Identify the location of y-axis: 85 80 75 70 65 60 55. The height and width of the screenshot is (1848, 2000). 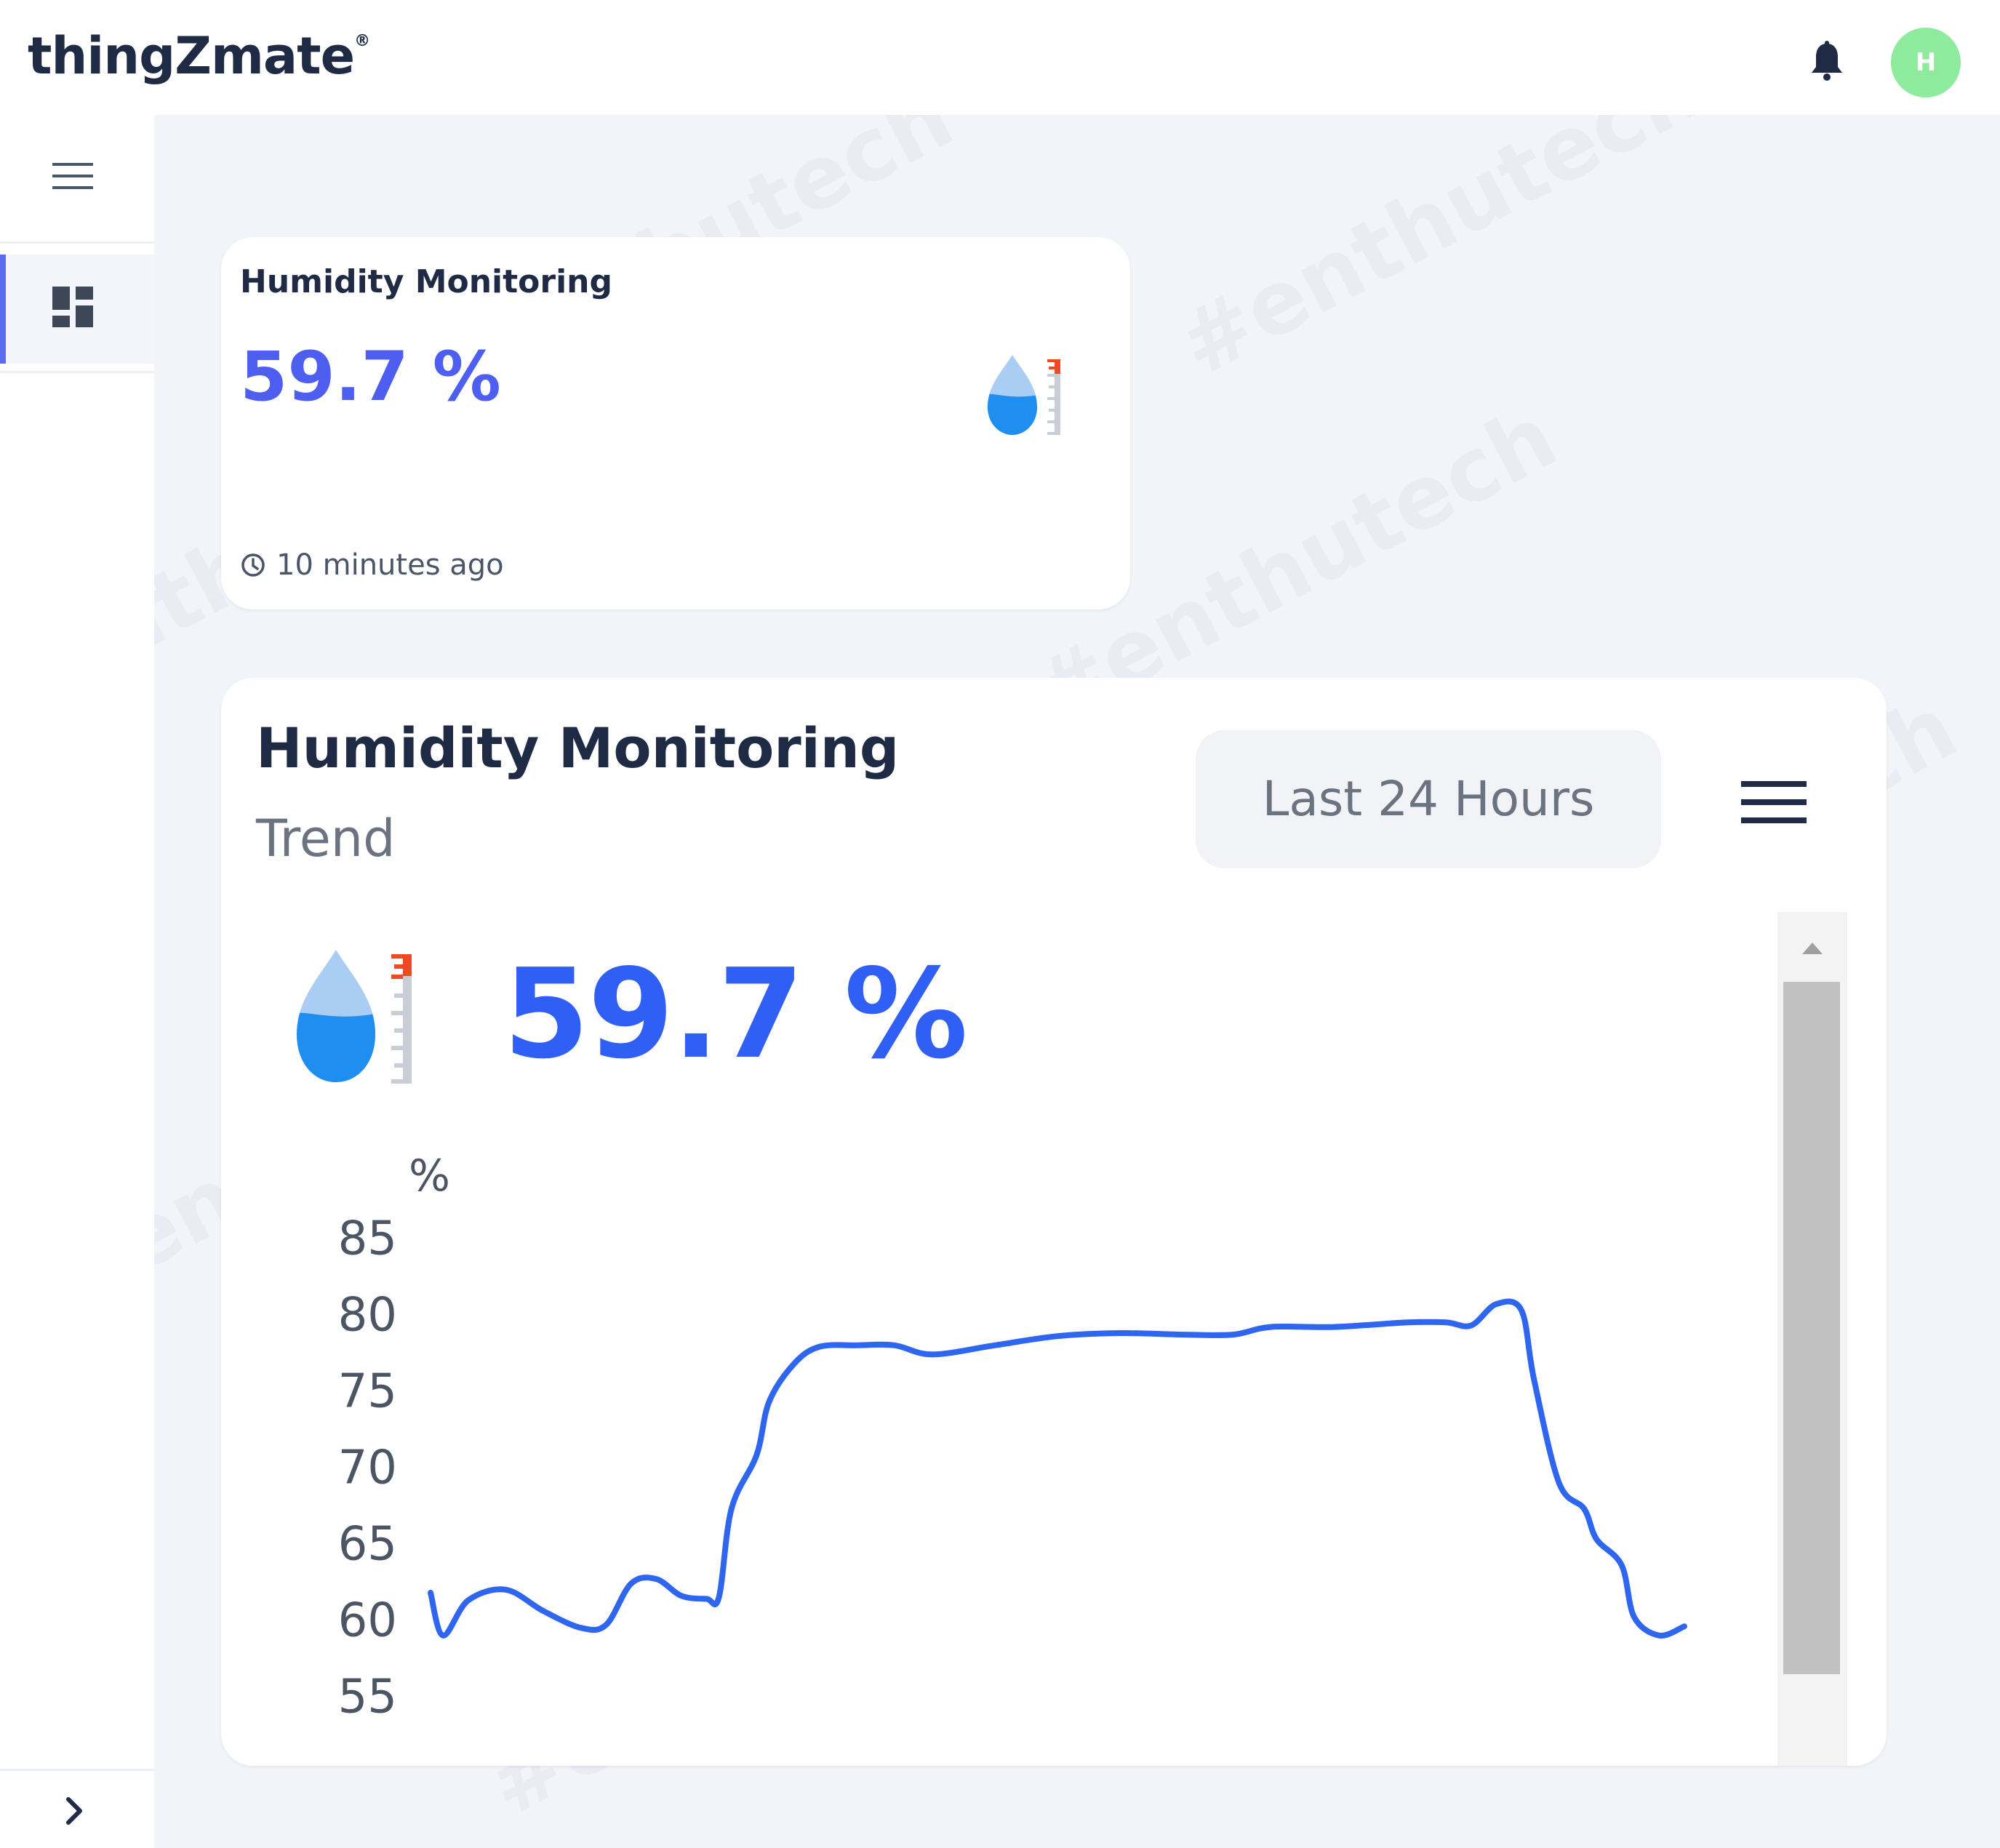
(367, 1468).